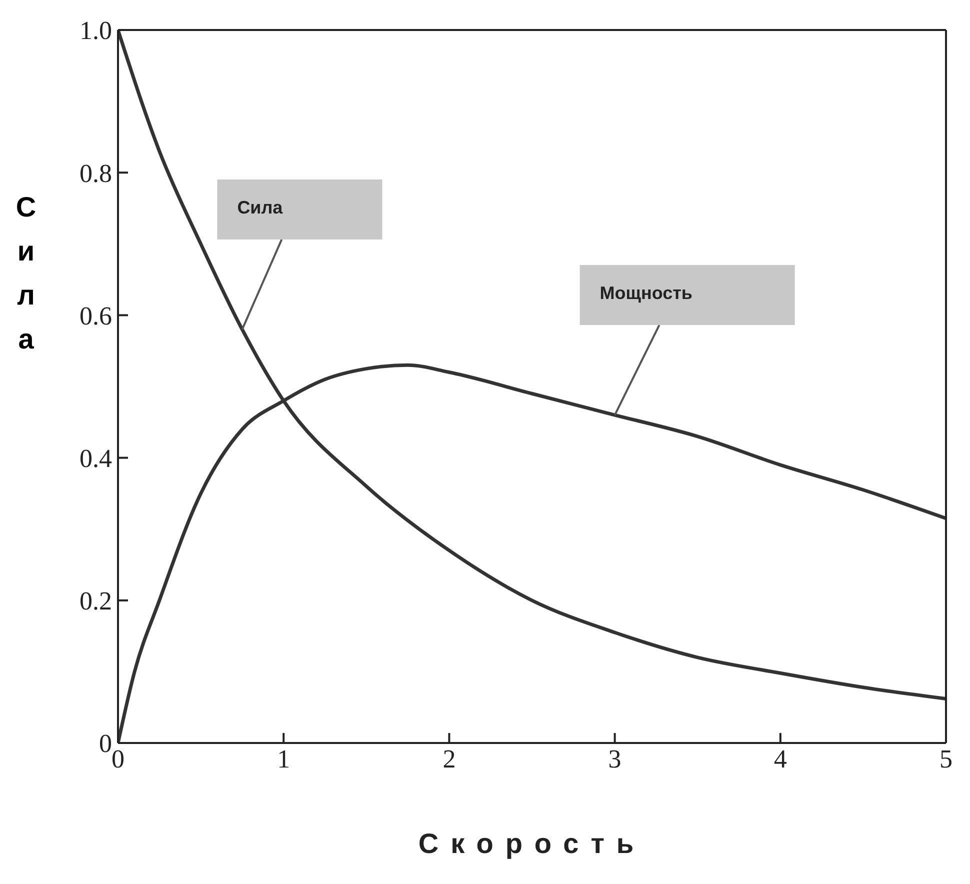 The width and height of the screenshot is (970, 884). What do you see at coordinates (299, 254) in the screenshot?
I see `callout: Сила` at bounding box center [299, 254].